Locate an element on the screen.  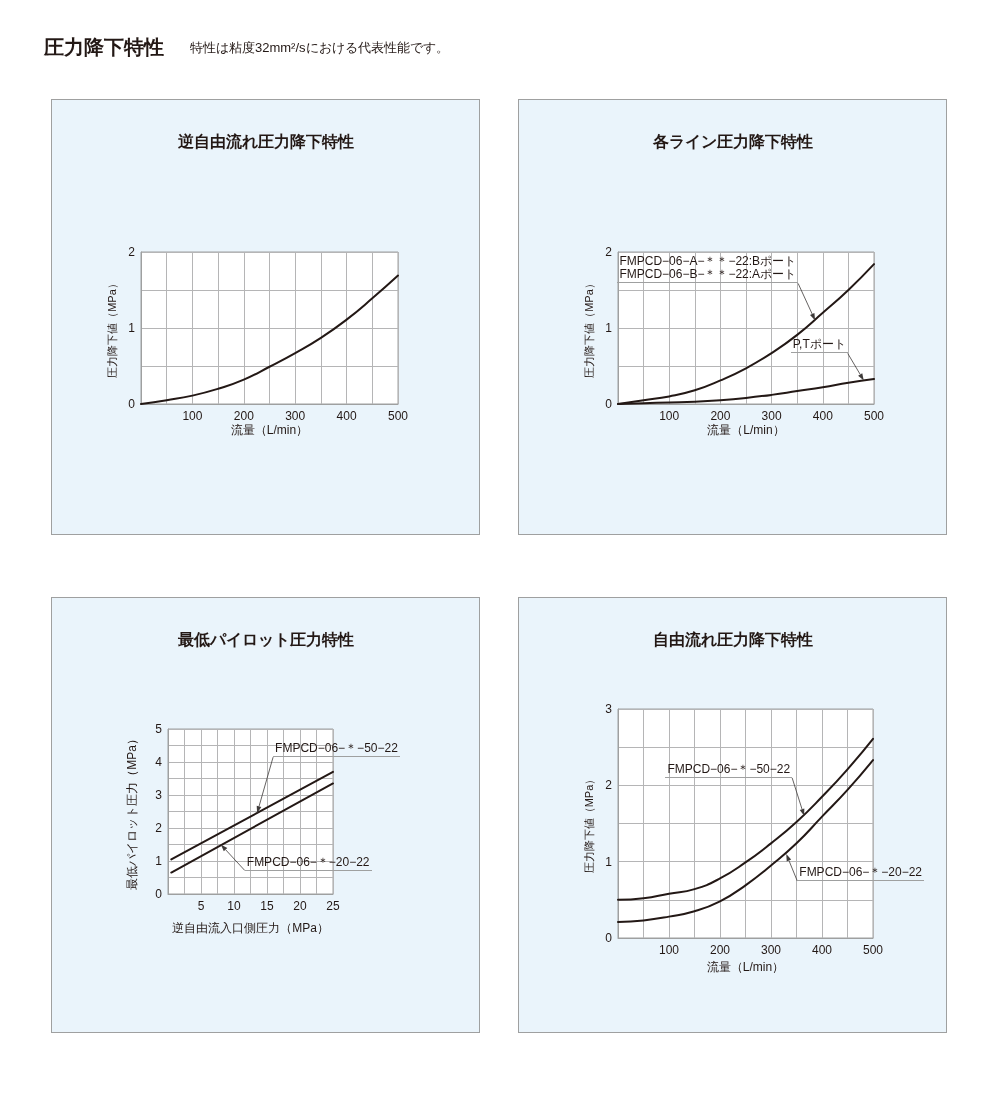
x-tick-label: 10 is located at coordinates (234, 906).